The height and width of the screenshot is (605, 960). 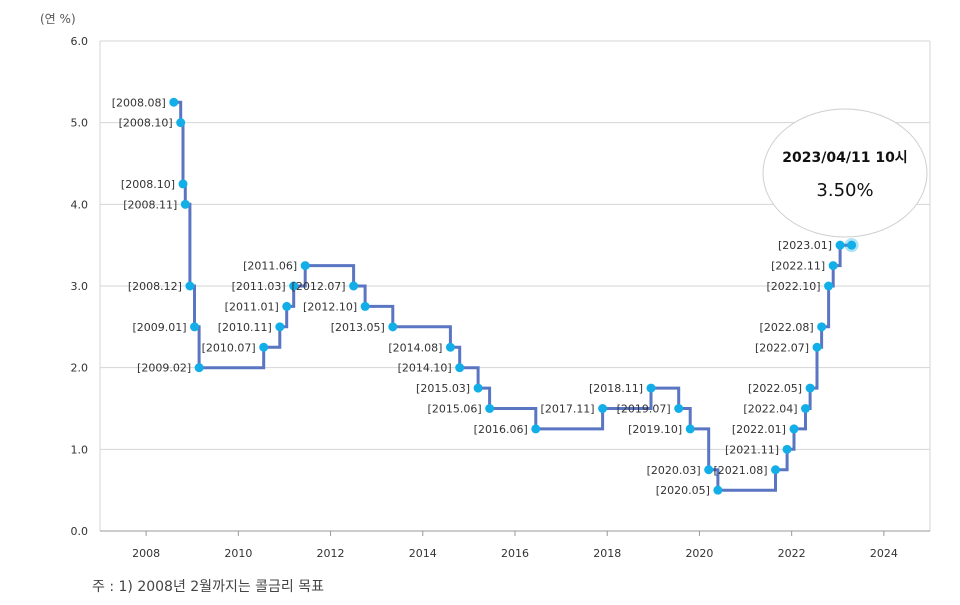 I want to click on data-point-label: [2011.06], so click(x=270, y=266).